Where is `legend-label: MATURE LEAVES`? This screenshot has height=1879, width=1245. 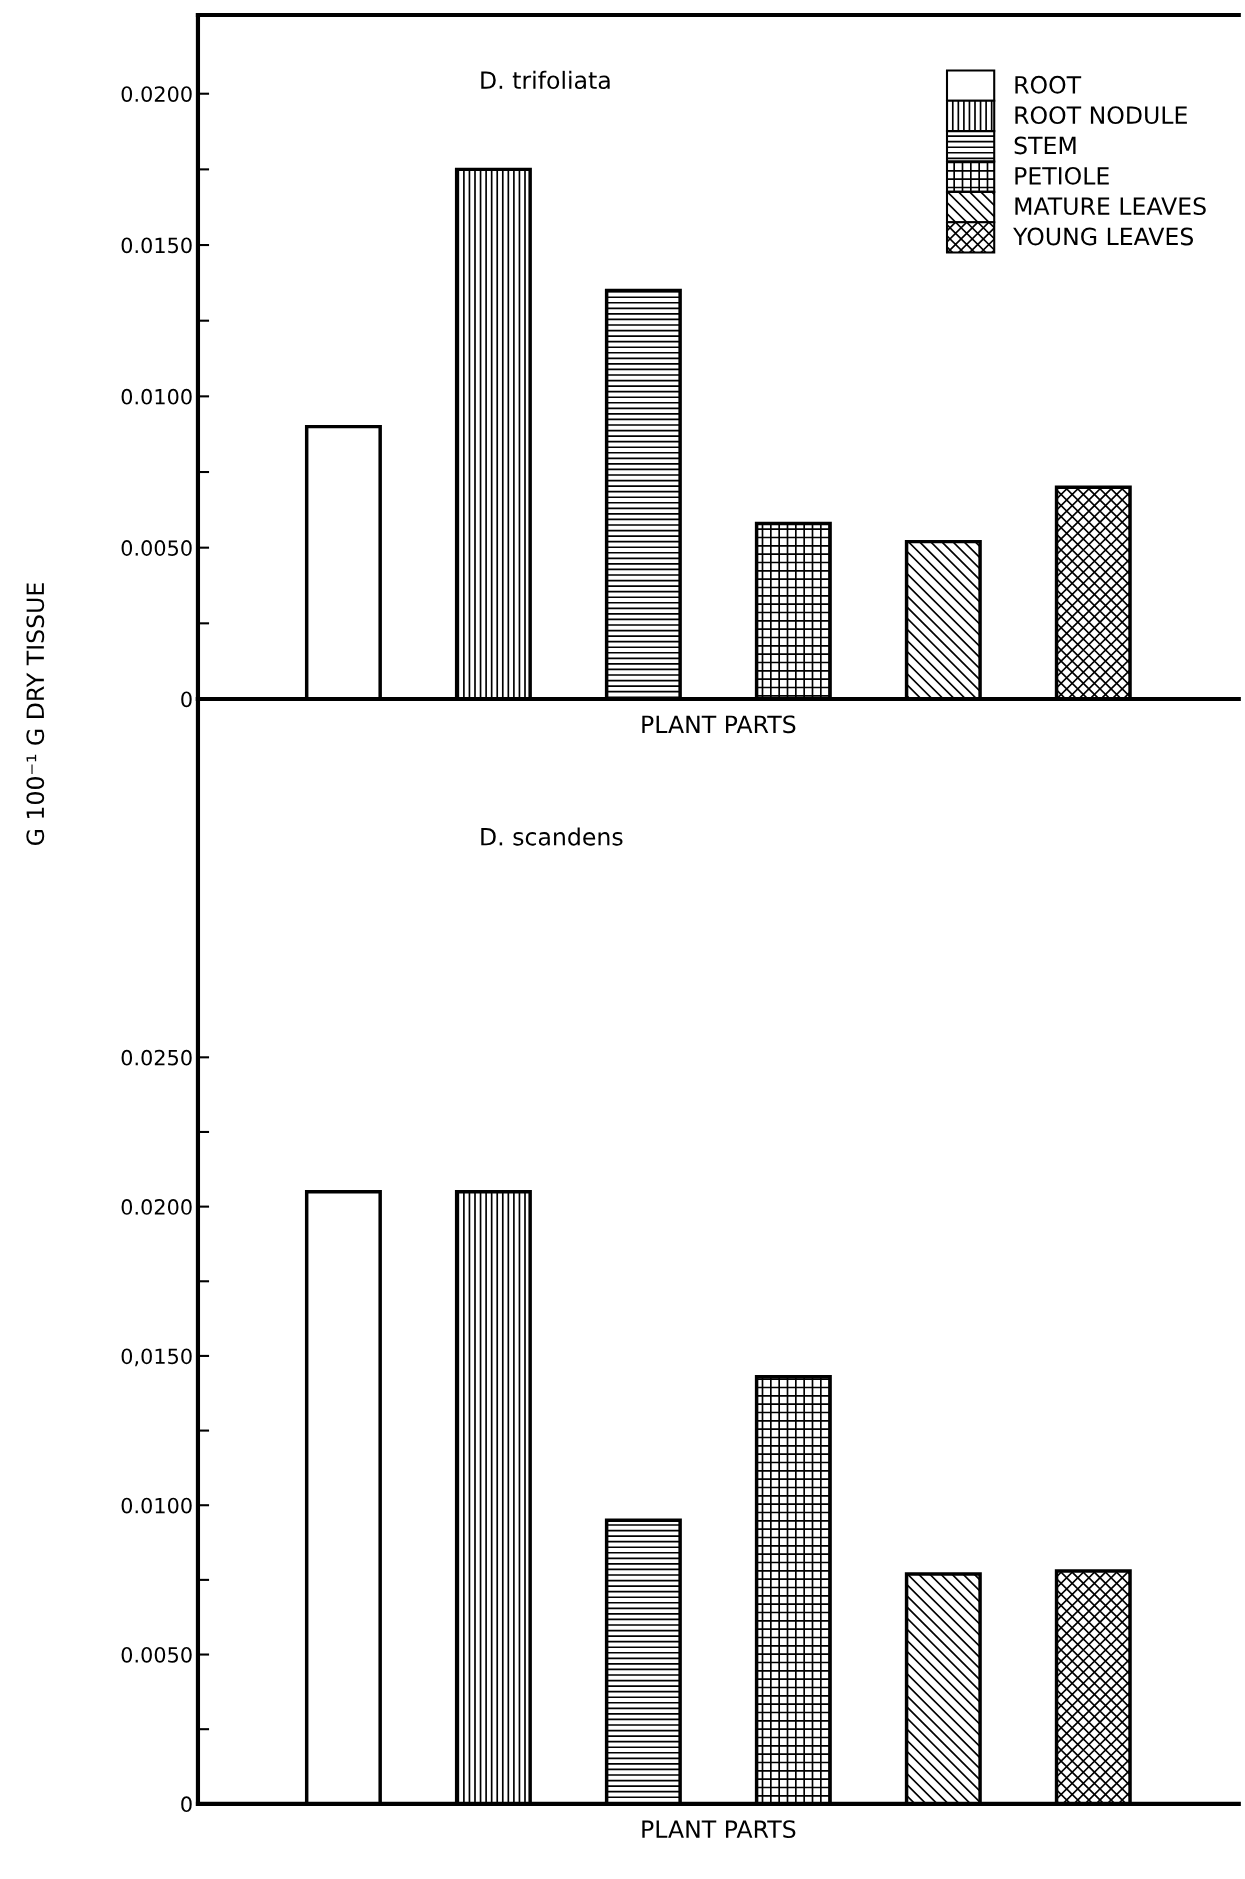 legend-label: MATURE LEAVES is located at coordinates (1110, 206).